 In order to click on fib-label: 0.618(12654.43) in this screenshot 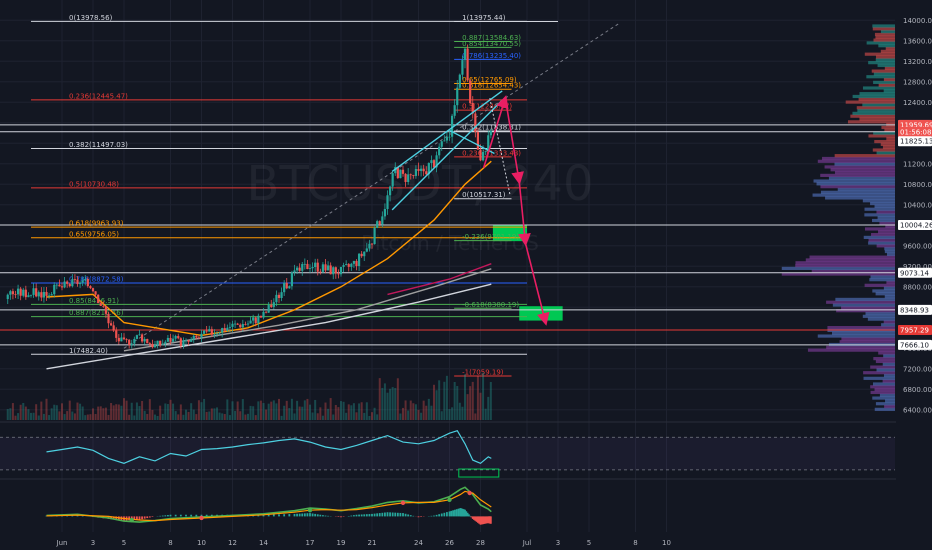, I will do `click(491, 86)`.